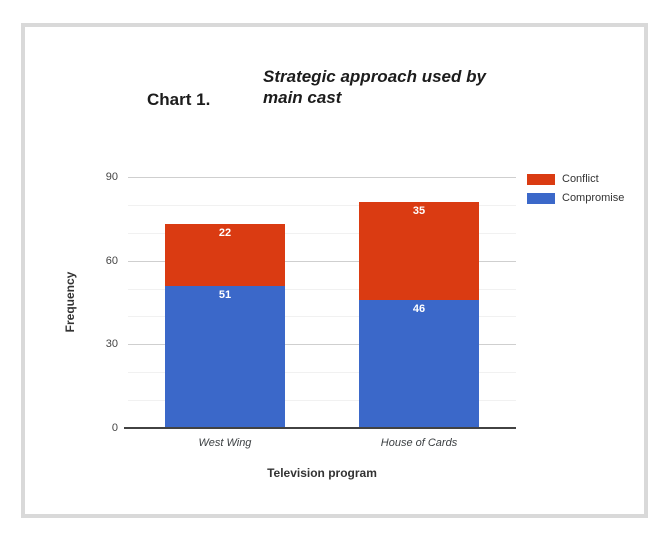  I want to click on legend-item-compromise: Compromise, so click(575, 198).